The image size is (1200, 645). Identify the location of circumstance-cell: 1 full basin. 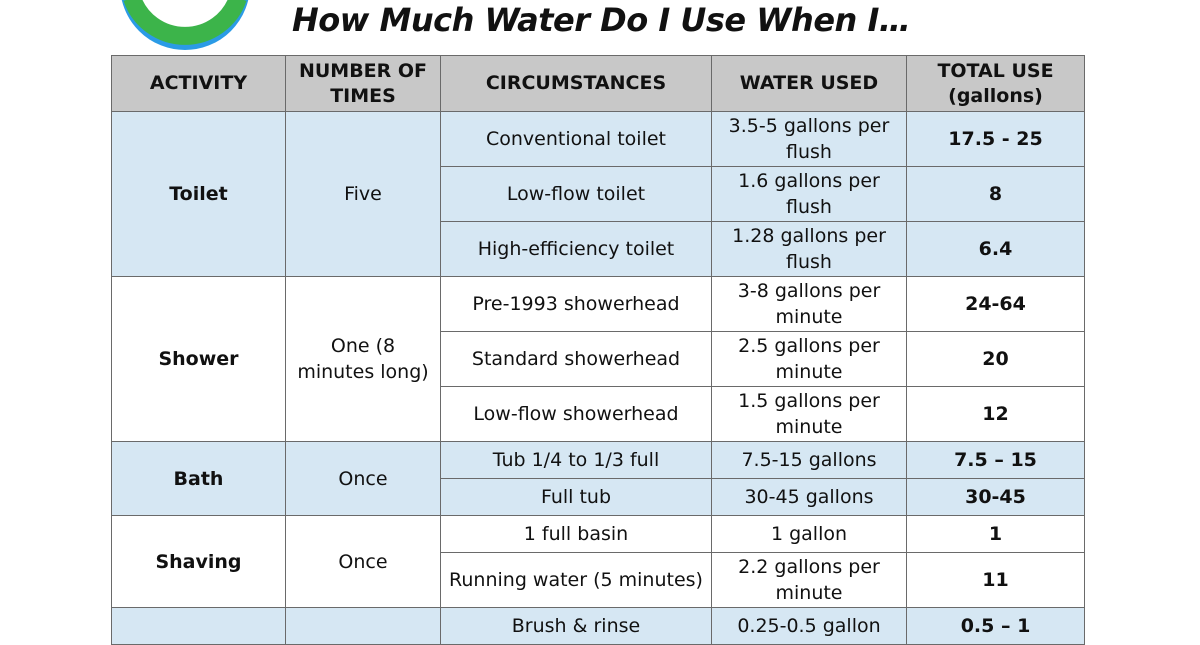
(576, 534).